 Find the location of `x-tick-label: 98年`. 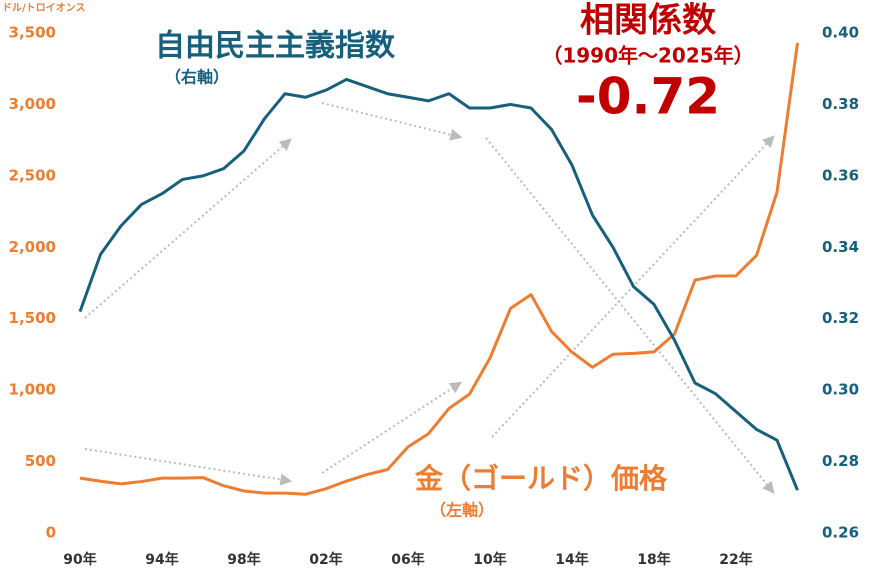

x-tick-label: 98年 is located at coordinates (243, 559).